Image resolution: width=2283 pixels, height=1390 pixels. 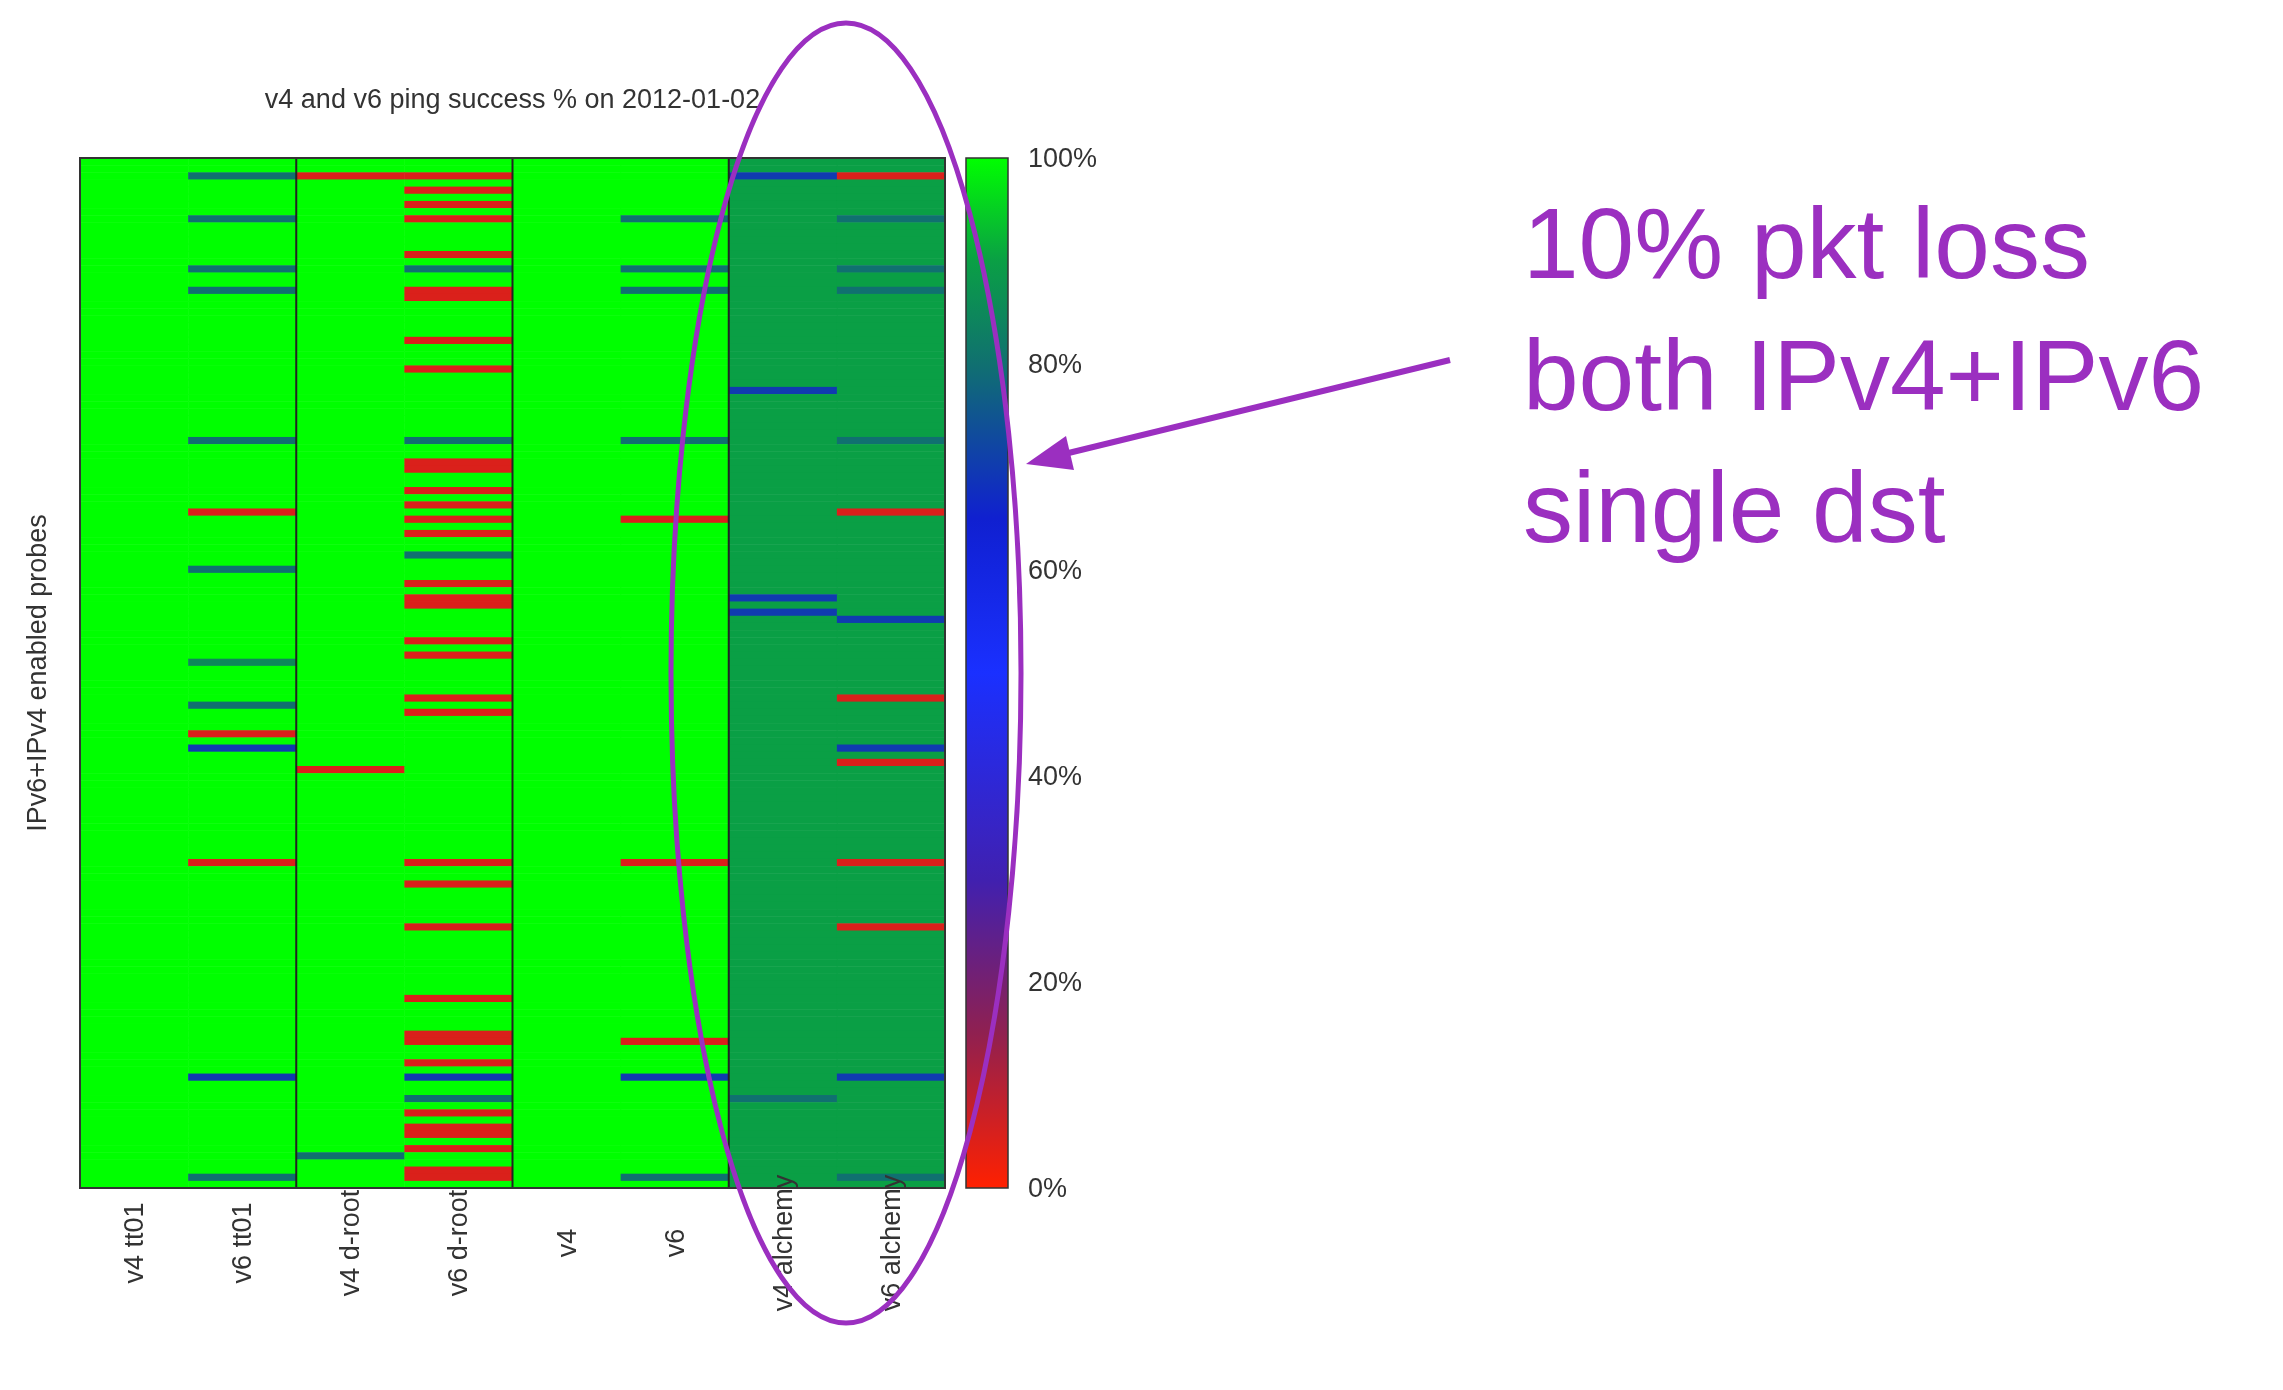 I want to click on y-axis-title: IPv6+IPv4 enabled probes, so click(x=37, y=673).